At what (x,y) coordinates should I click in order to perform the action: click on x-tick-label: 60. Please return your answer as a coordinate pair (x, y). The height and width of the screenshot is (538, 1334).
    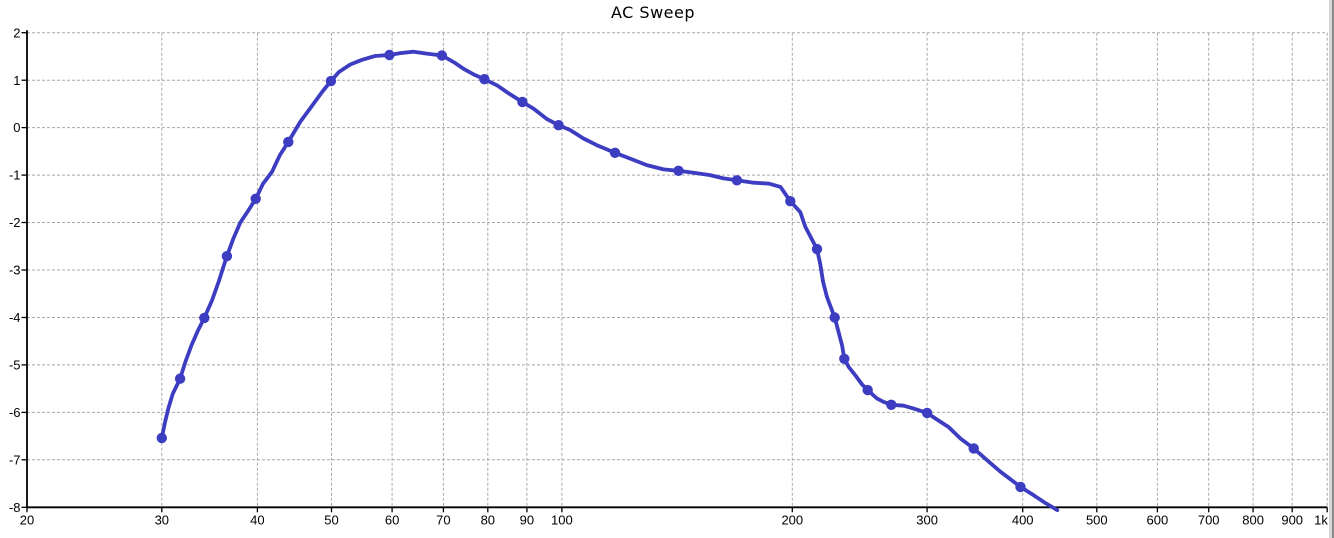
    Looking at the image, I should click on (392, 519).